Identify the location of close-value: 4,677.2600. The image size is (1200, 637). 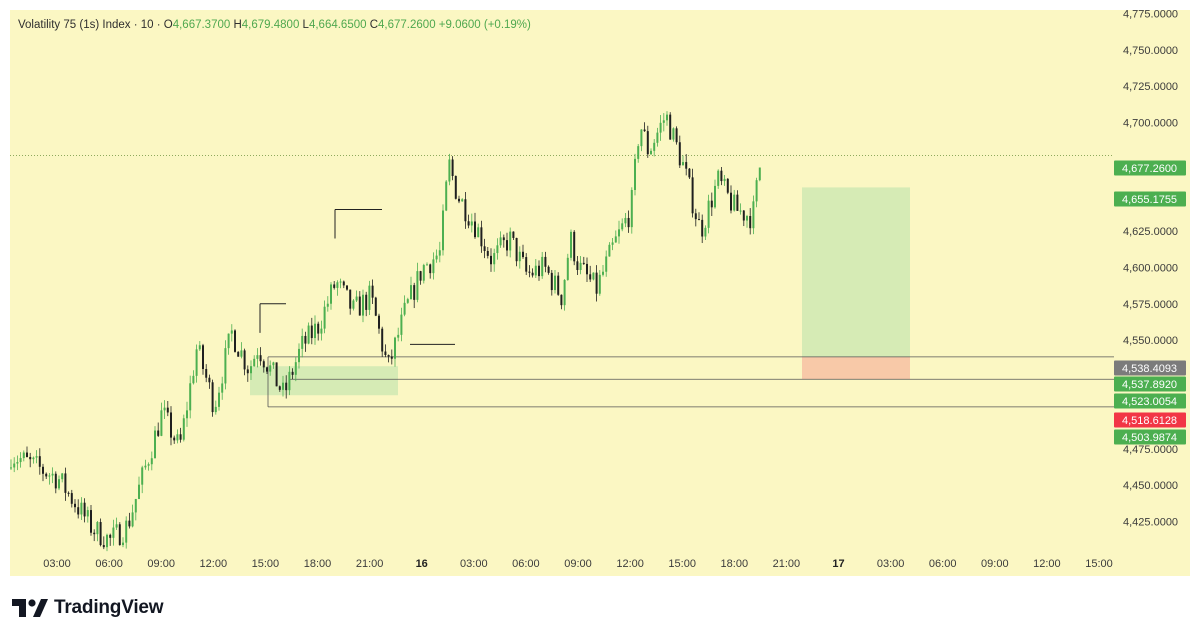
(407, 25).